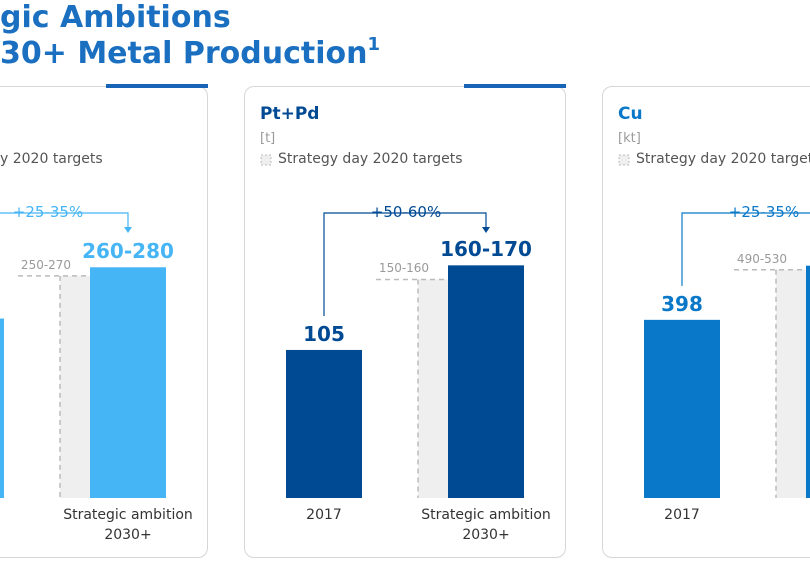 Image resolution: width=810 pixels, height=567 pixels. Describe the element at coordinates (115, 17) in the screenshot. I see `slide-title: gic Ambitions` at that location.